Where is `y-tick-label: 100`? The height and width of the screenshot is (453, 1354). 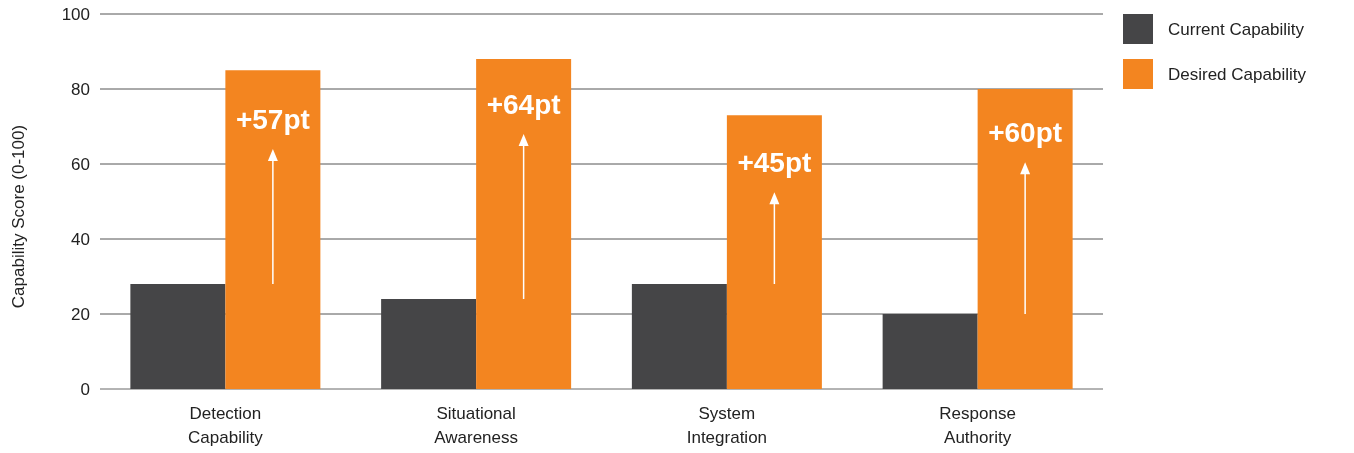 y-tick-label: 100 is located at coordinates (75, 14).